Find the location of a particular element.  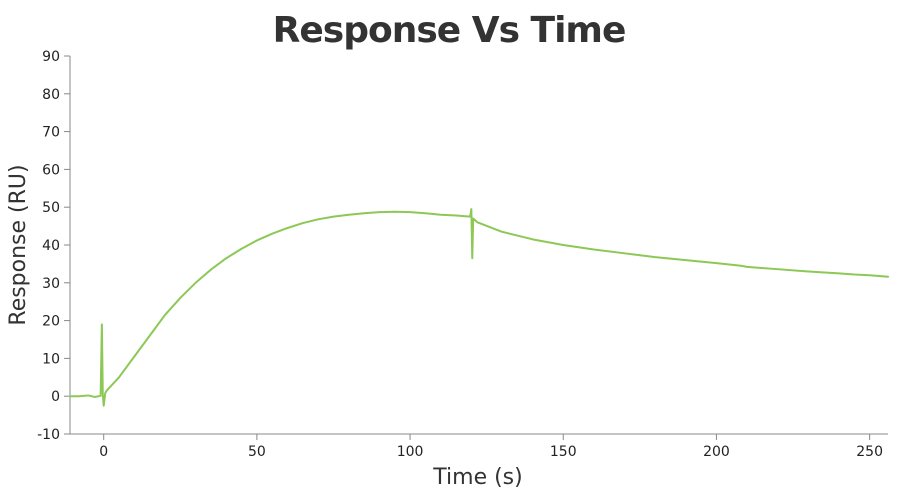

x-tick-label: 250 is located at coordinates (869, 452).